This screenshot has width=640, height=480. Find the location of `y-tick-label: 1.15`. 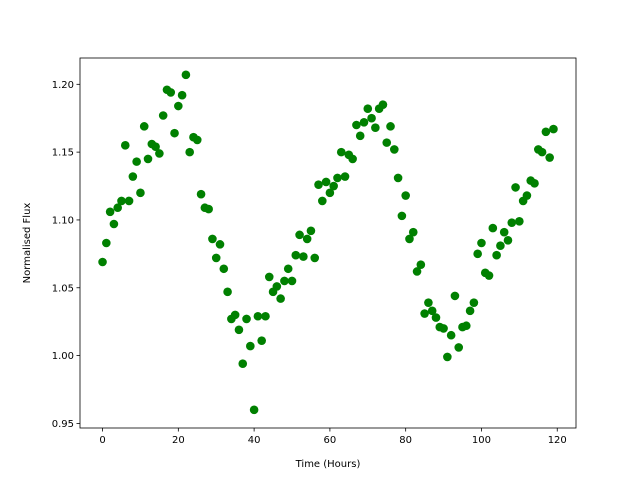

y-tick-label: 1.15 is located at coordinates (63, 153).